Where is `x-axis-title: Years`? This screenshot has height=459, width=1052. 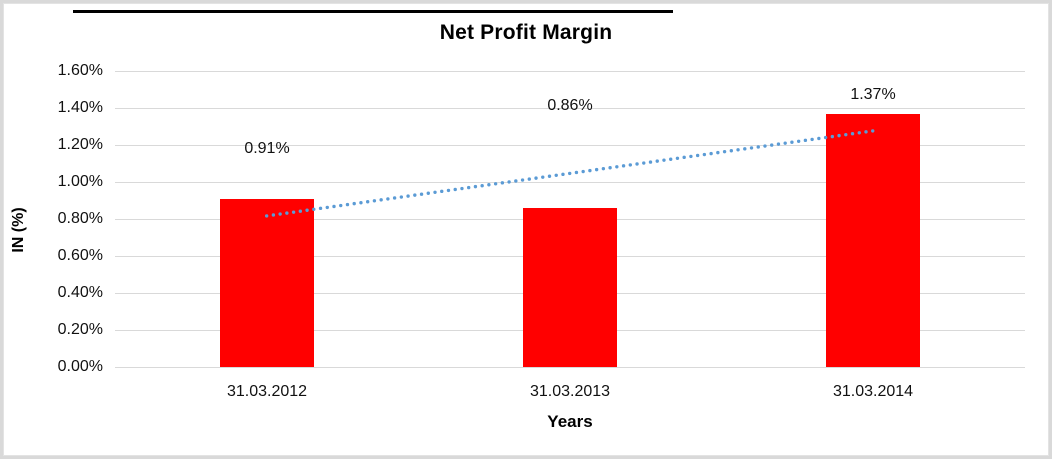 x-axis-title: Years is located at coordinates (570, 421).